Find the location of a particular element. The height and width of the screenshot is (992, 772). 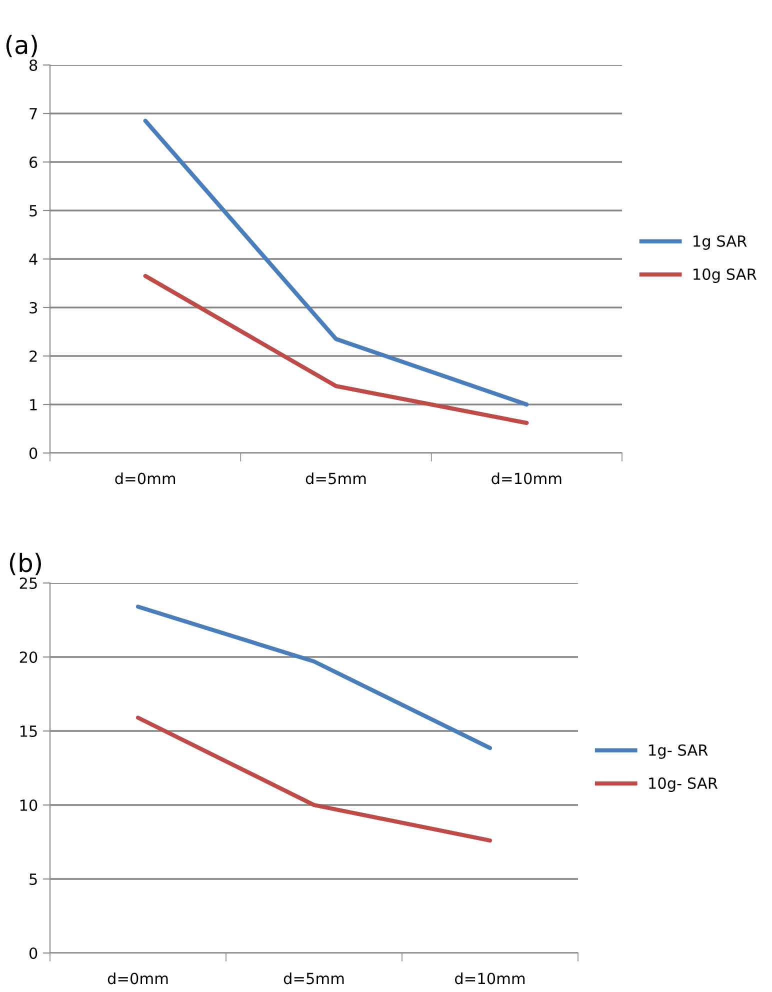

y-tick-label: 7 is located at coordinates (33, 114).